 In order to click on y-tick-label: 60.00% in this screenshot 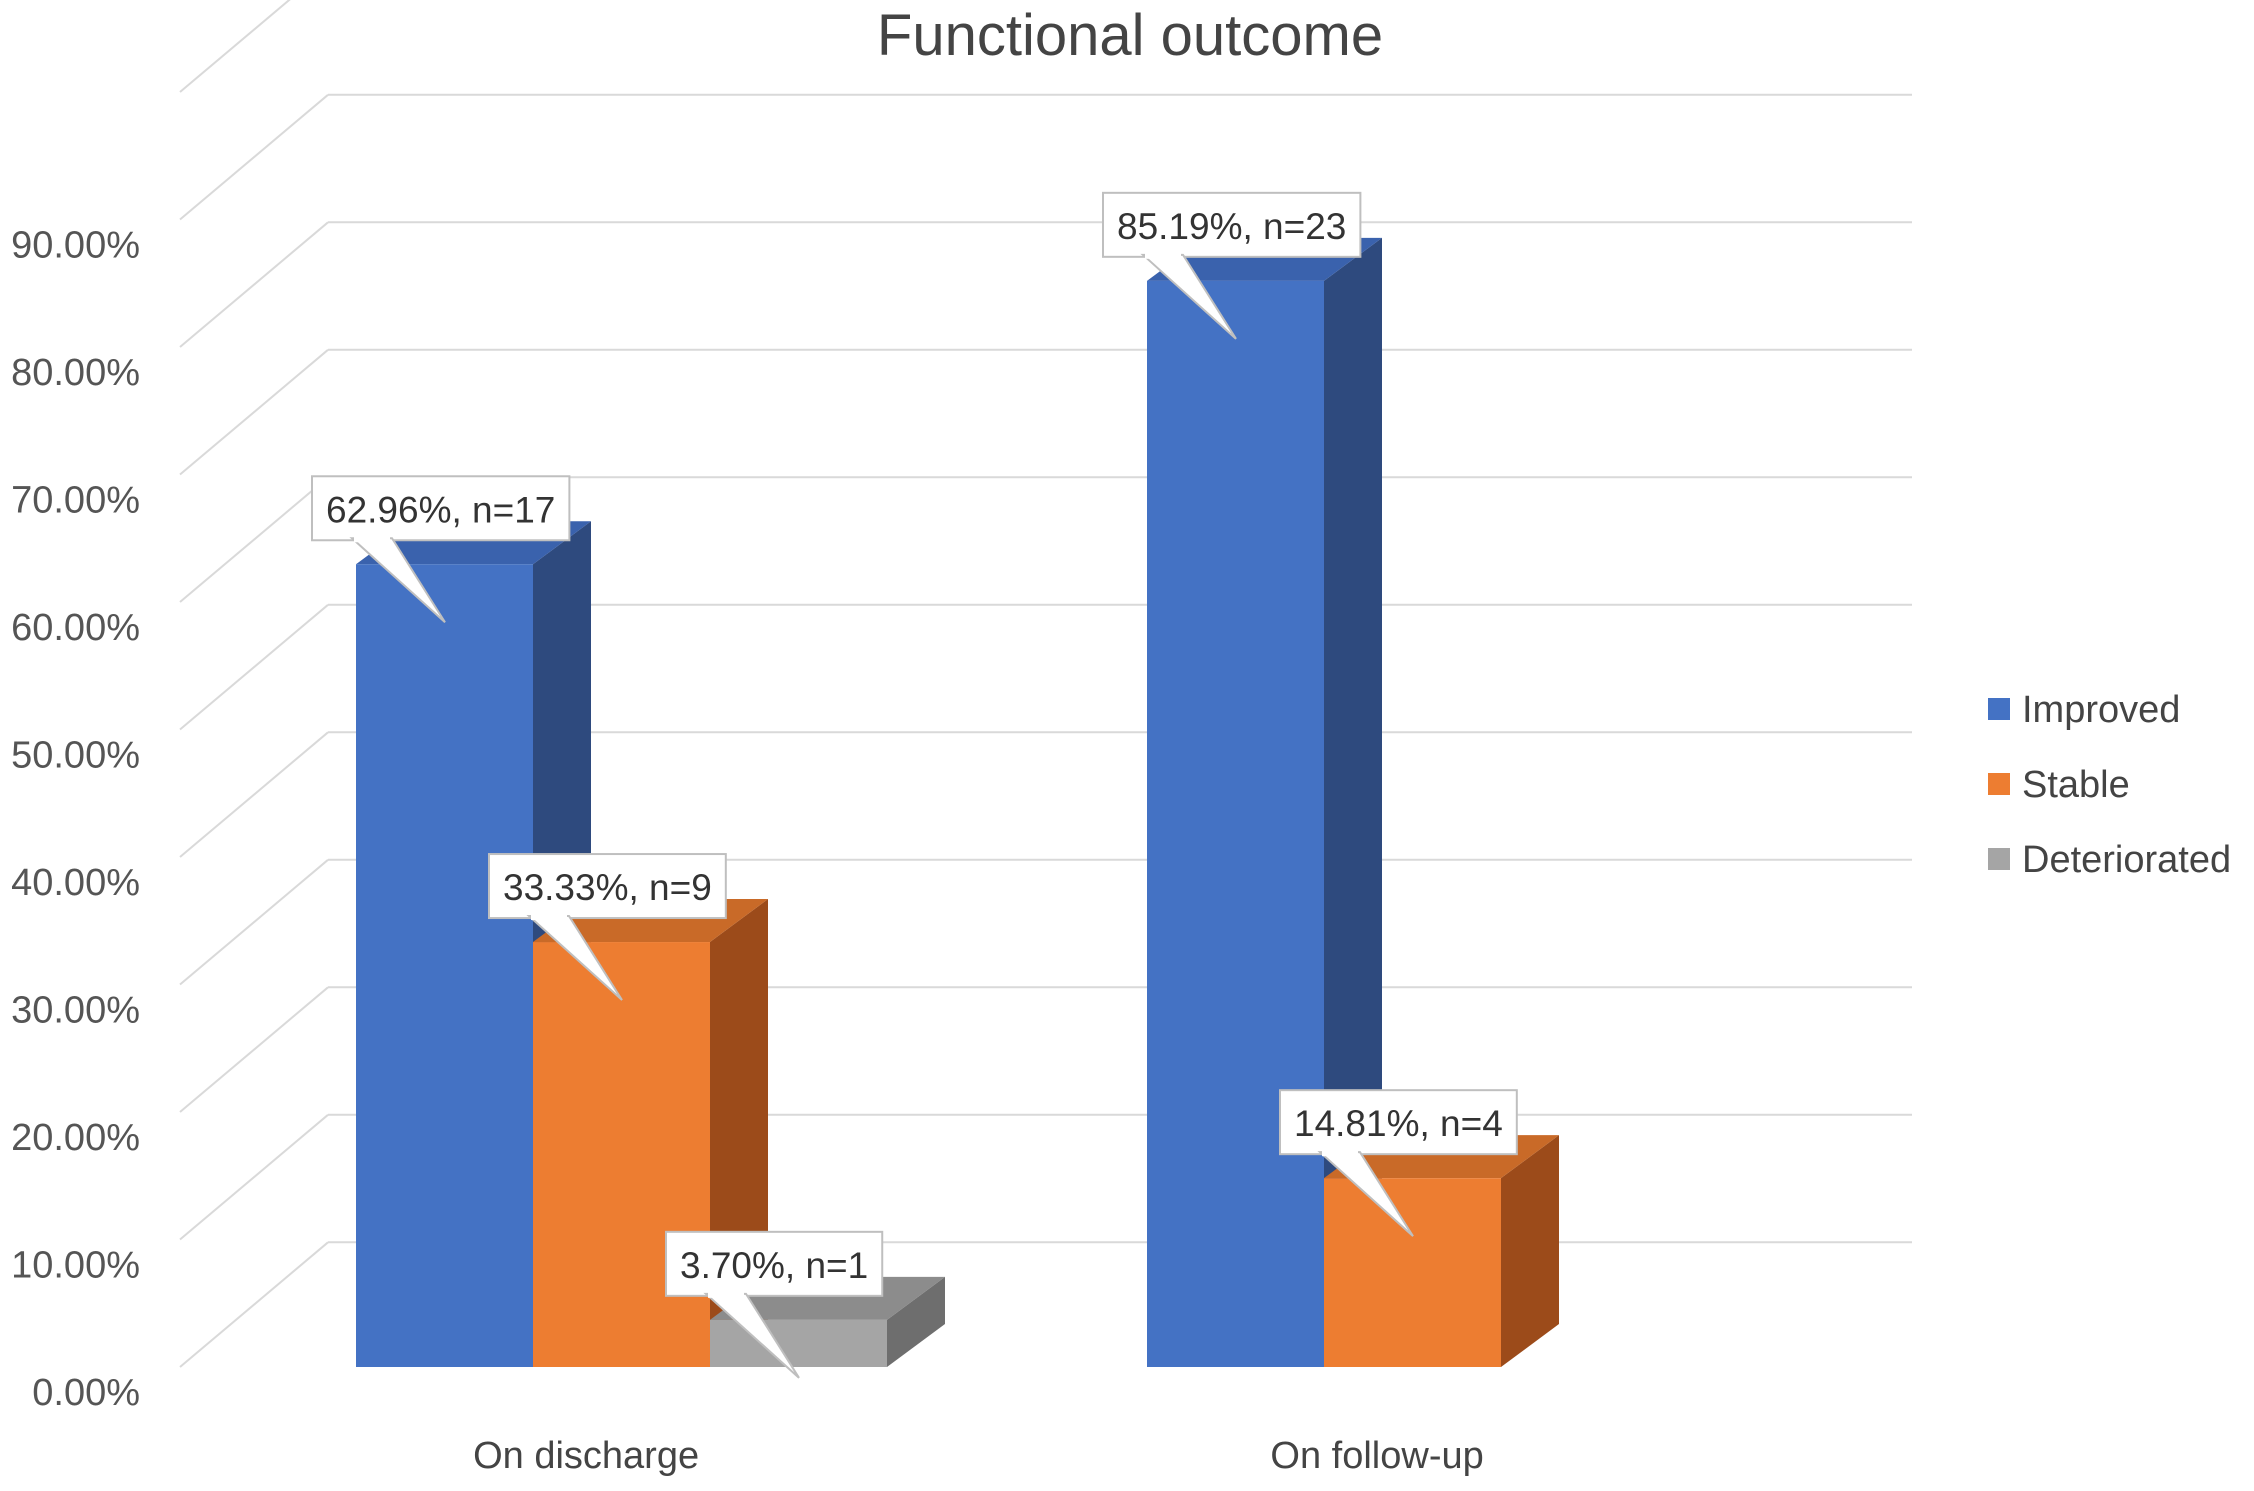, I will do `click(75, 628)`.